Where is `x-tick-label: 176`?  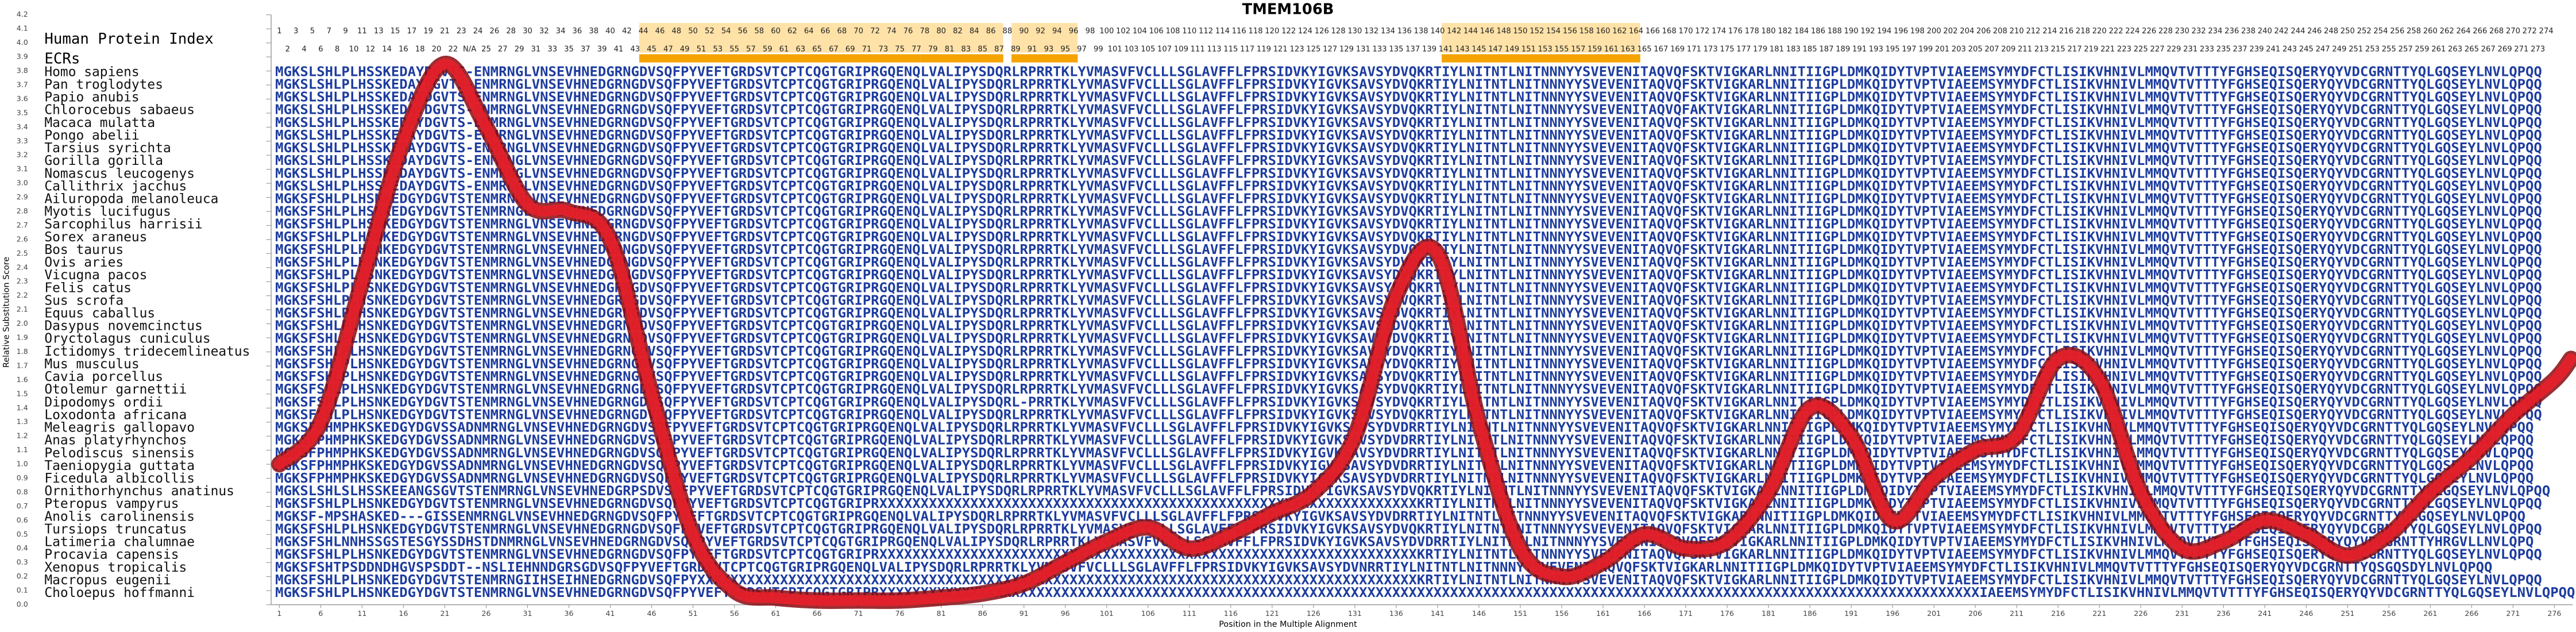 x-tick-label: 176 is located at coordinates (1727, 613).